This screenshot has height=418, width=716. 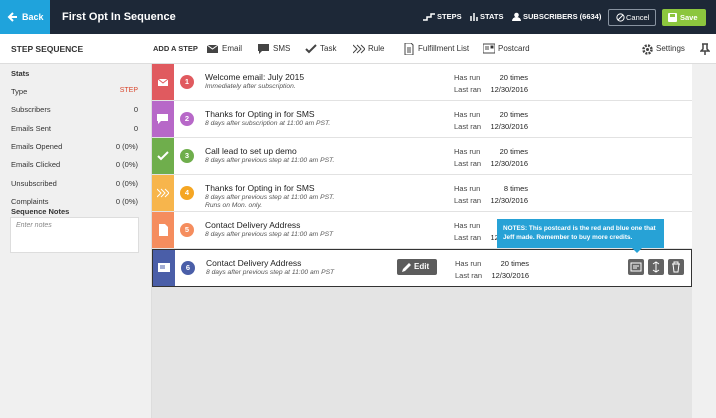 I want to click on edit-icon, so click(x=406, y=267).